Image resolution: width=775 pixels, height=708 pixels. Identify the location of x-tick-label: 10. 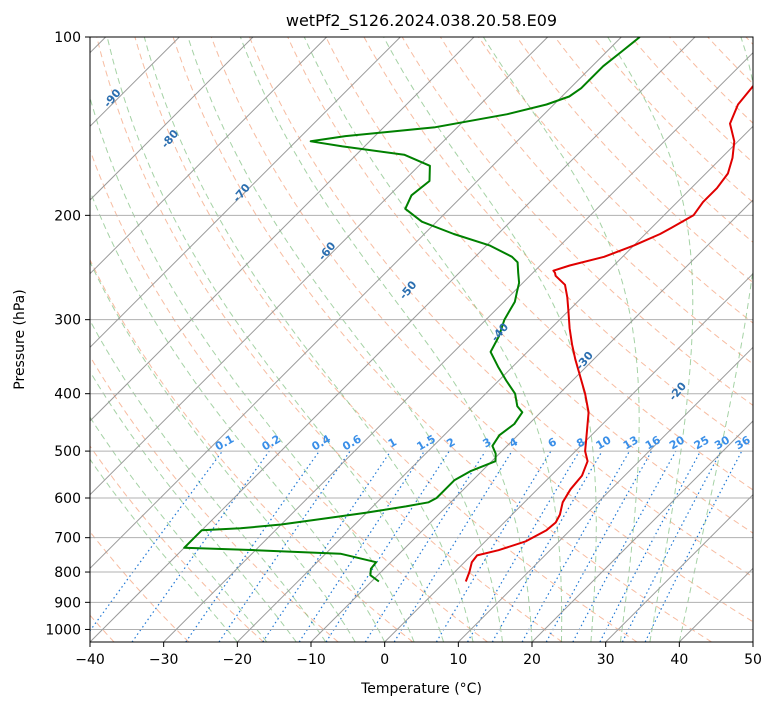
(458, 660).